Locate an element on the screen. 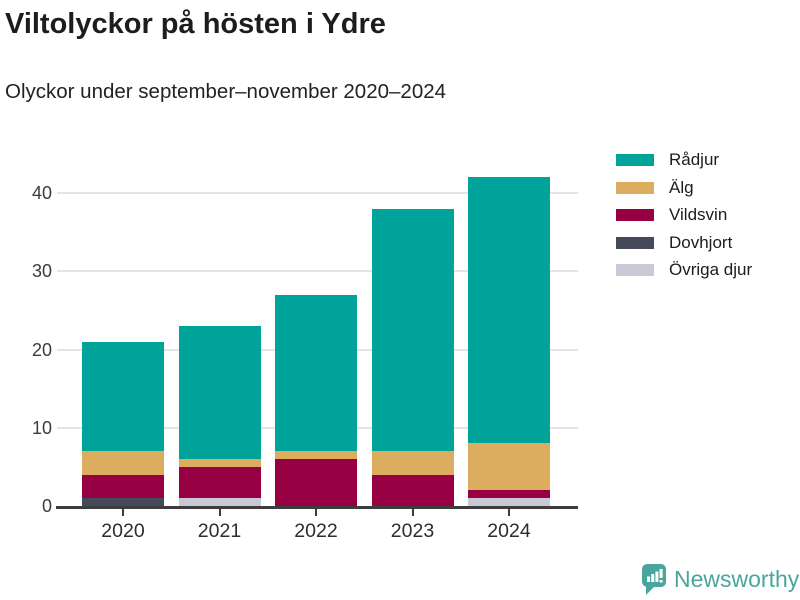 This screenshot has width=800, height=600. legend-item-Dovhjort: Dovhjort is located at coordinates (674, 242).